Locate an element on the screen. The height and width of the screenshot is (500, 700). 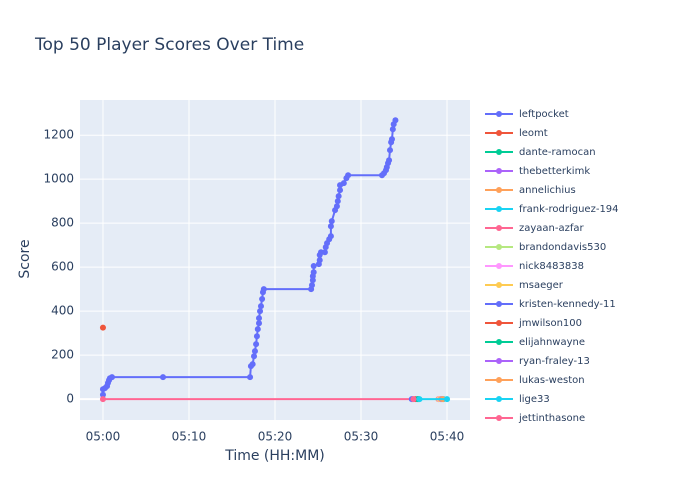
legend-label: leftpocket is located at coordinates (544, 114).